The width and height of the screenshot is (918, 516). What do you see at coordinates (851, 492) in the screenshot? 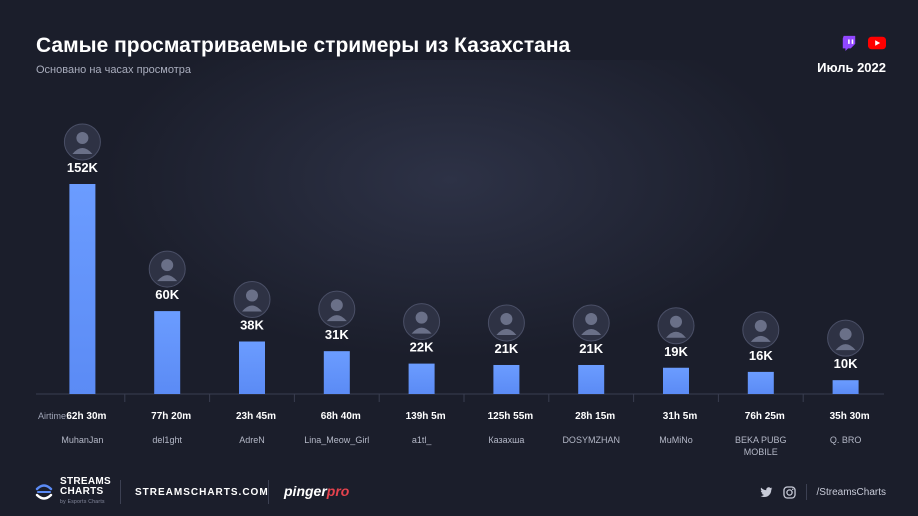
I see `social-handle: /StreamsCharts` at bounding box center [851, 492].